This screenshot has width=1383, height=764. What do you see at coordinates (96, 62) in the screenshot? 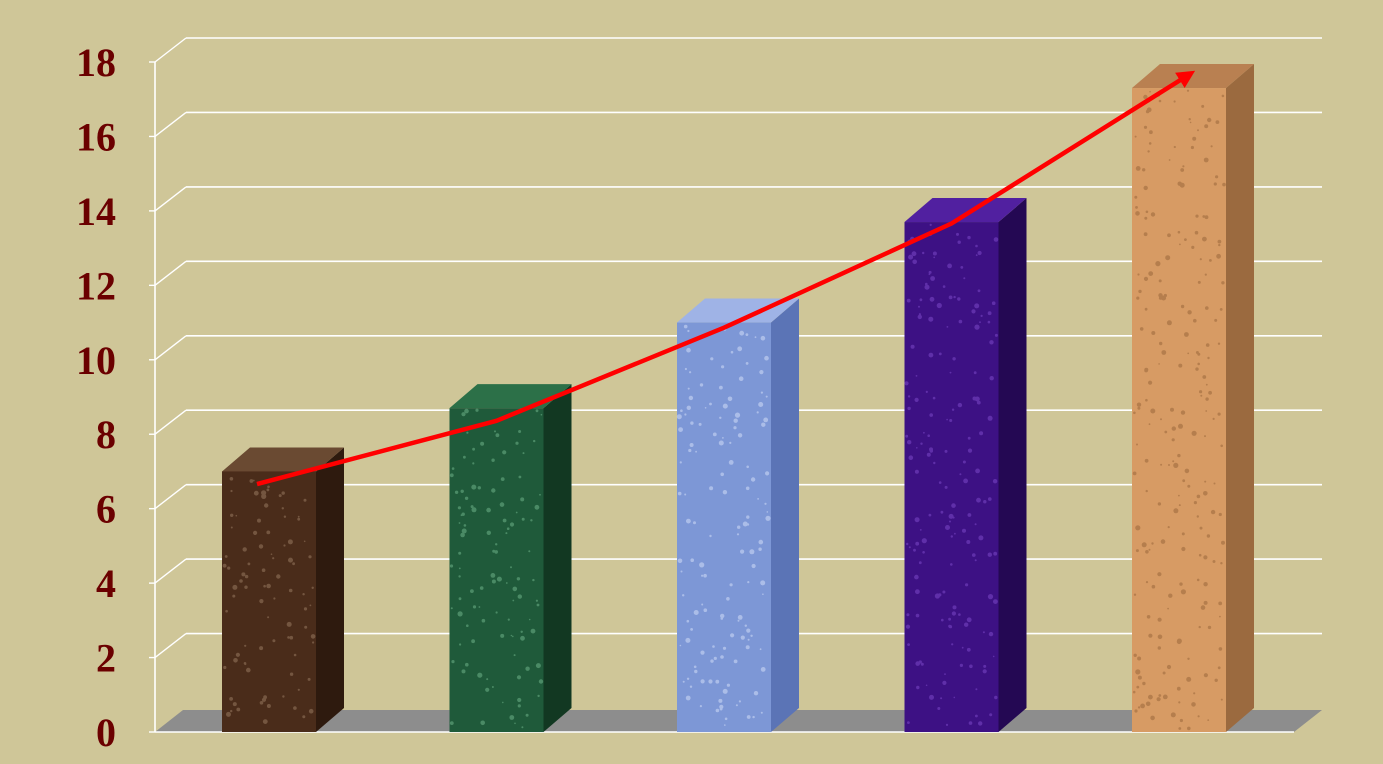
I see `y-tick-label: 18` at bounding box center [96, 62].